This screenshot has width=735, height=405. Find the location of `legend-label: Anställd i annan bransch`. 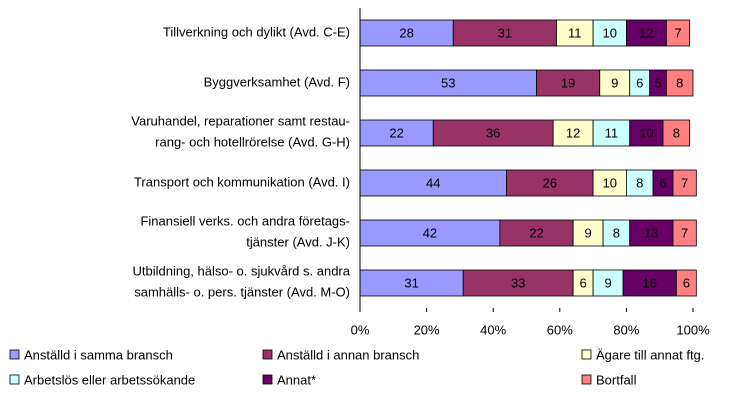

legend-label: Anställd i annan bransch is located at coordinates (348, 354).